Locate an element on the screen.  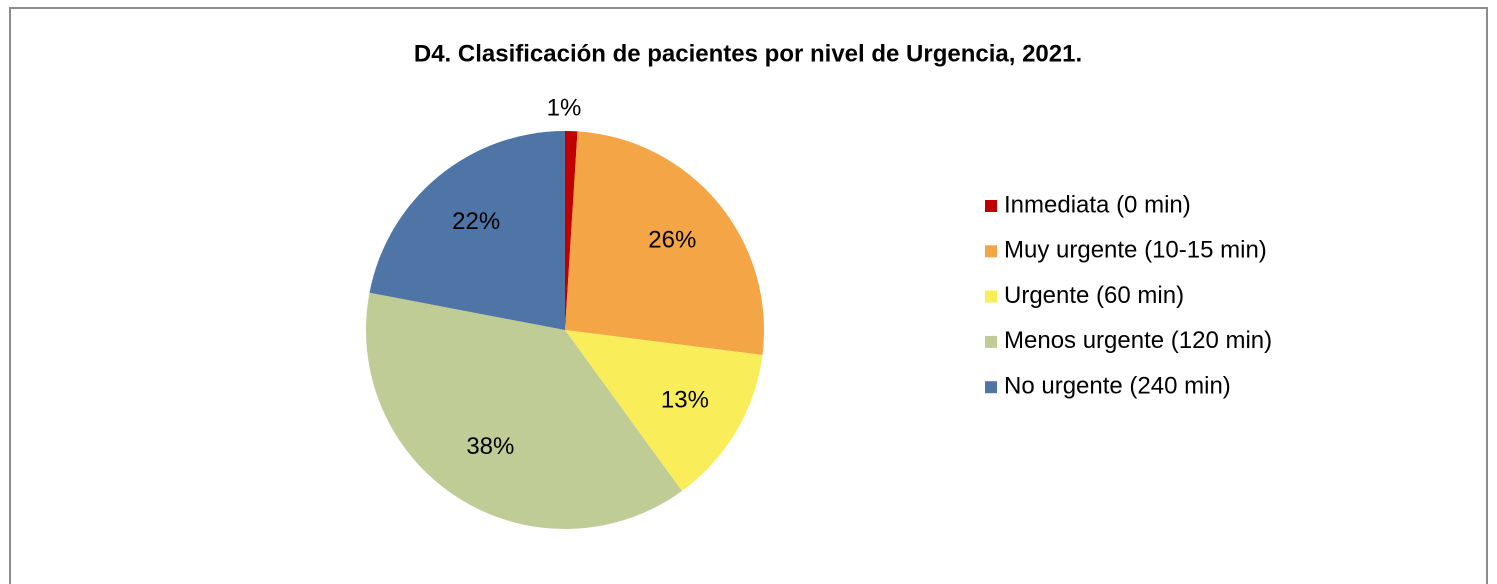
legend-label: Inmediata (0 min) is located at coordinates (1097, 204).